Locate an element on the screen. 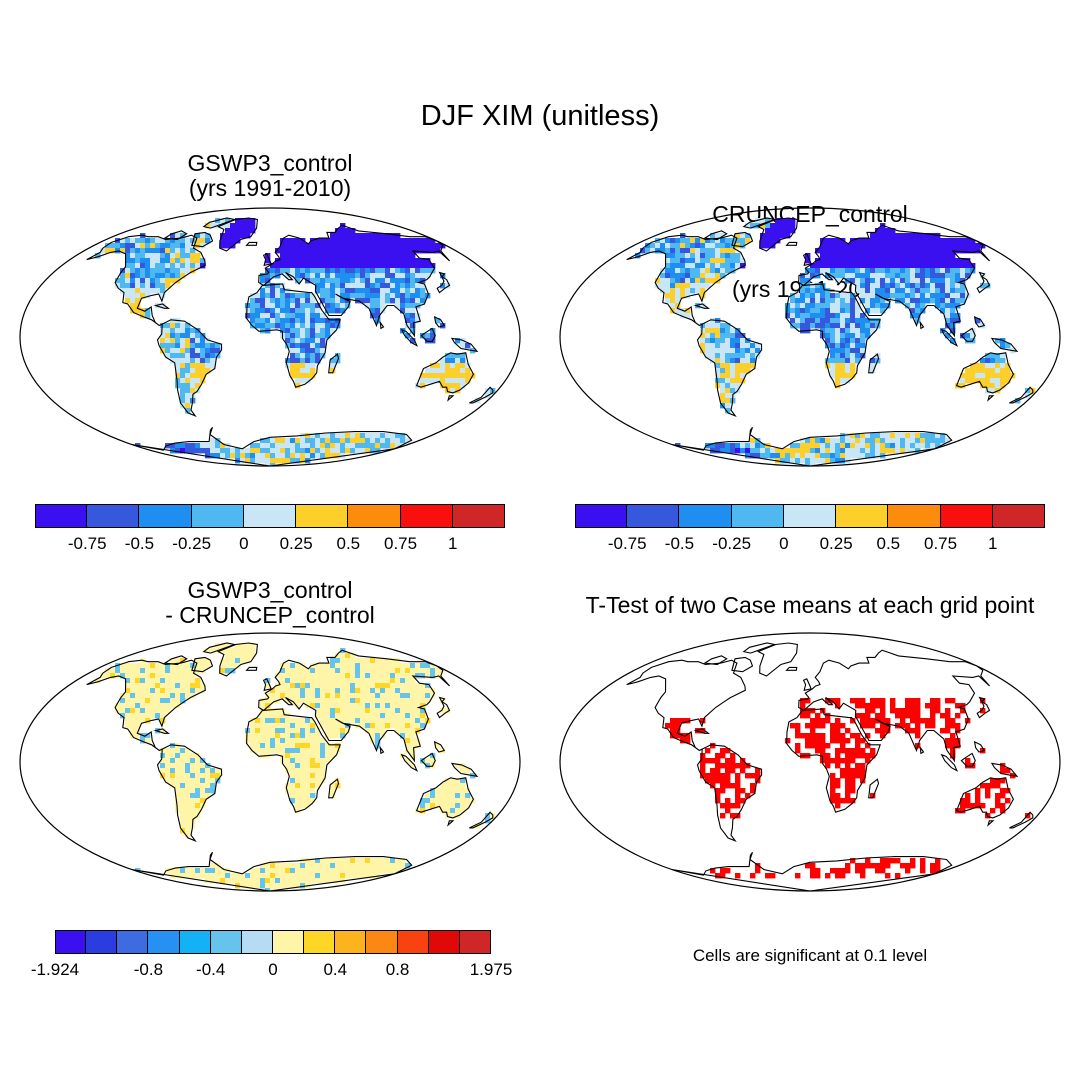 The width and height of the screenshot is (1080, 1080). colorbar-swatch is located at coordinates (382, 942).